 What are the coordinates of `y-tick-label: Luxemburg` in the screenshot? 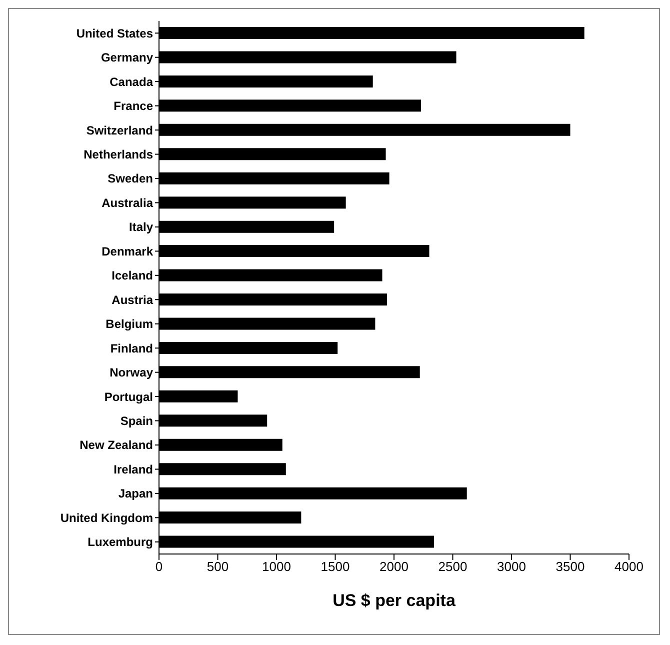 It's located at (120, 542).